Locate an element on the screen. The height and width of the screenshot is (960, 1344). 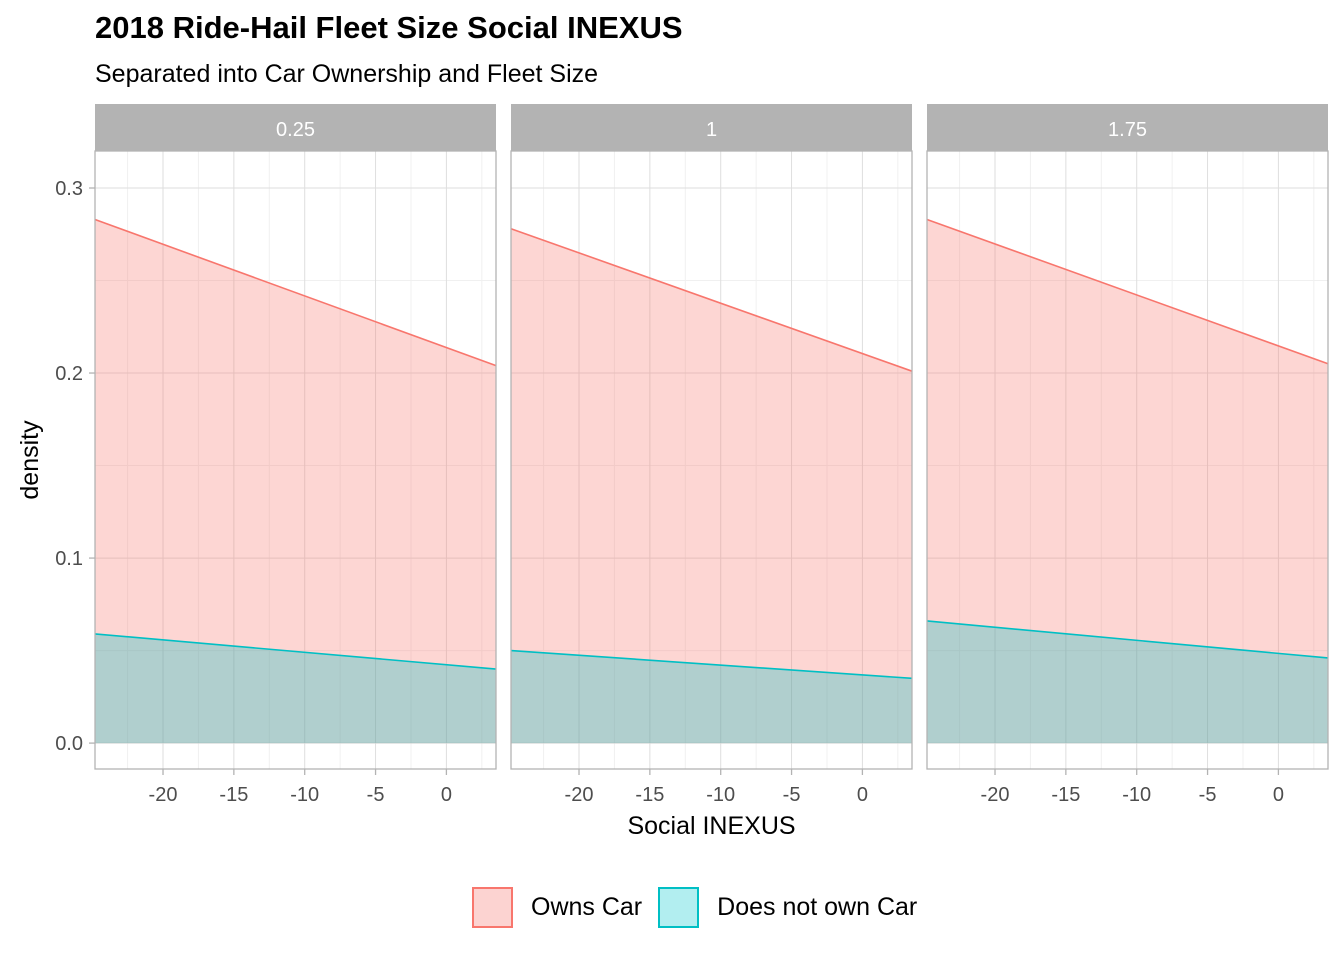
facet-1_75-area-does-not-own-car is located at coordinates (1127, 682).